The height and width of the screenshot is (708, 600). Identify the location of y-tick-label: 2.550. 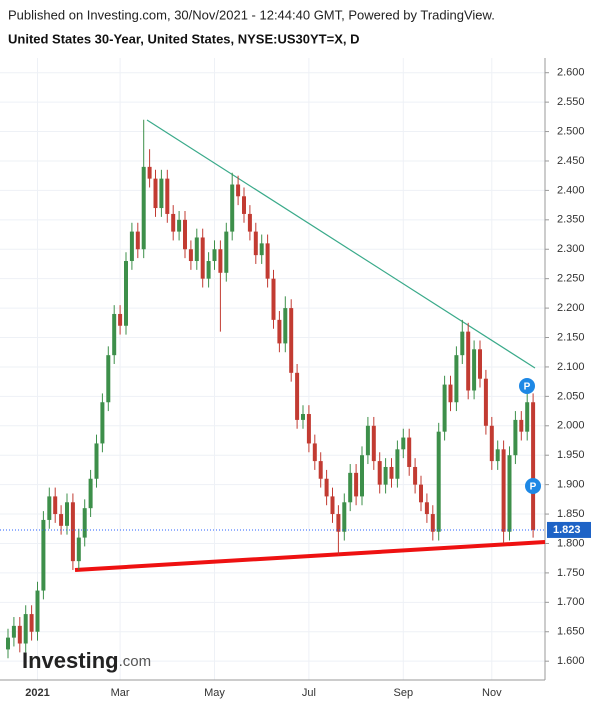
(571, 102).